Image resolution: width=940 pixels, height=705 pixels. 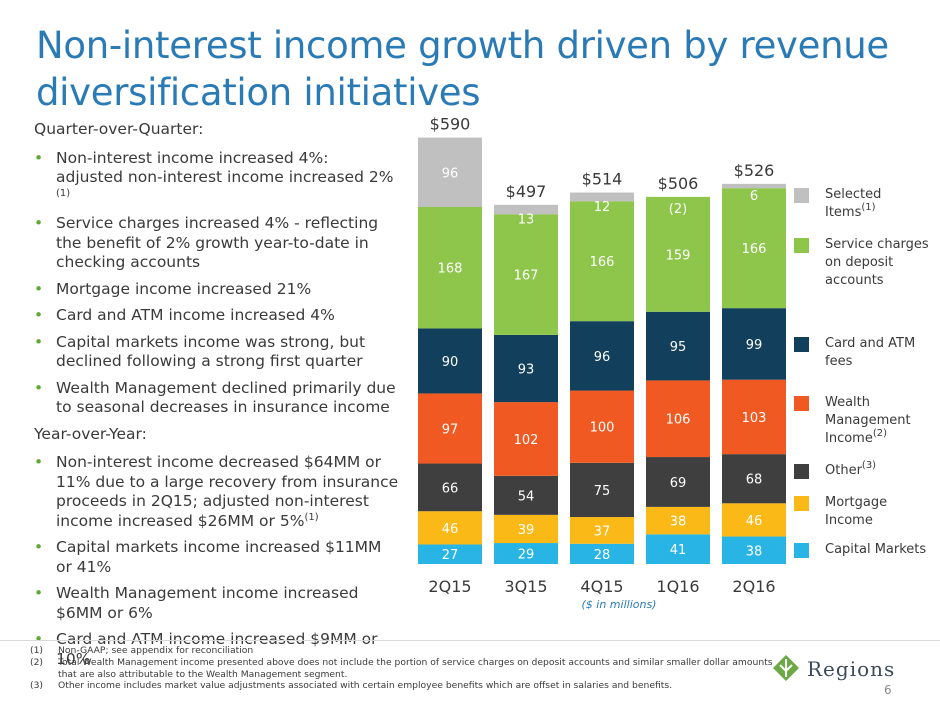 What do you see at coordinates (602, 207) in the screenshot?
I see `bar-value-label: 12` at bounding box center [602, 207].